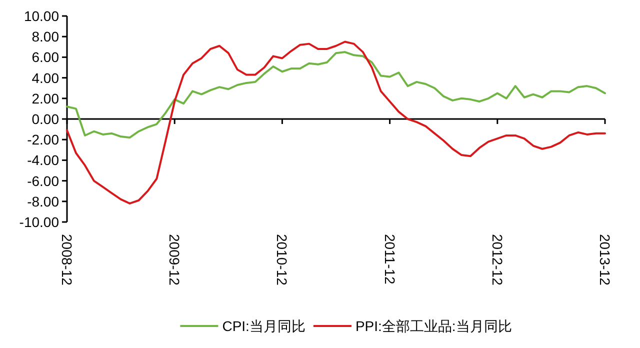 The height and width of the screenshot is (348, 640). I want to click on y-tick-label: 2.00, so click(46, 98).